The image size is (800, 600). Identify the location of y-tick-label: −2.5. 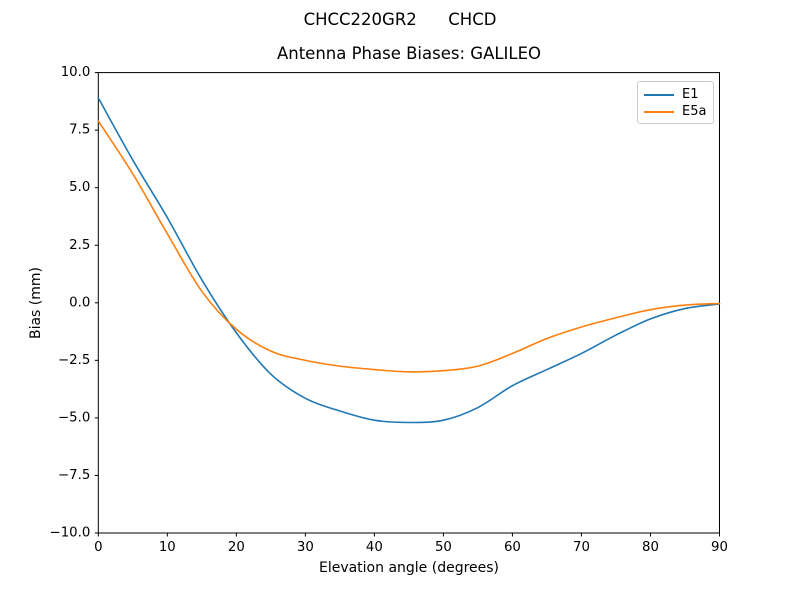
(74, 360).